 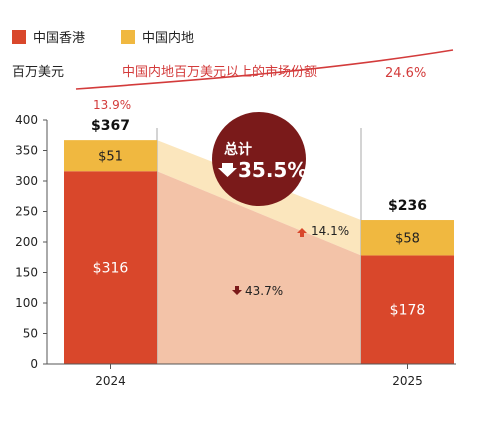 What do you see at coordinates (26, 120) in the screenshot?
I see `y-tick-label-400: 400` at bounding box center [26, 120].